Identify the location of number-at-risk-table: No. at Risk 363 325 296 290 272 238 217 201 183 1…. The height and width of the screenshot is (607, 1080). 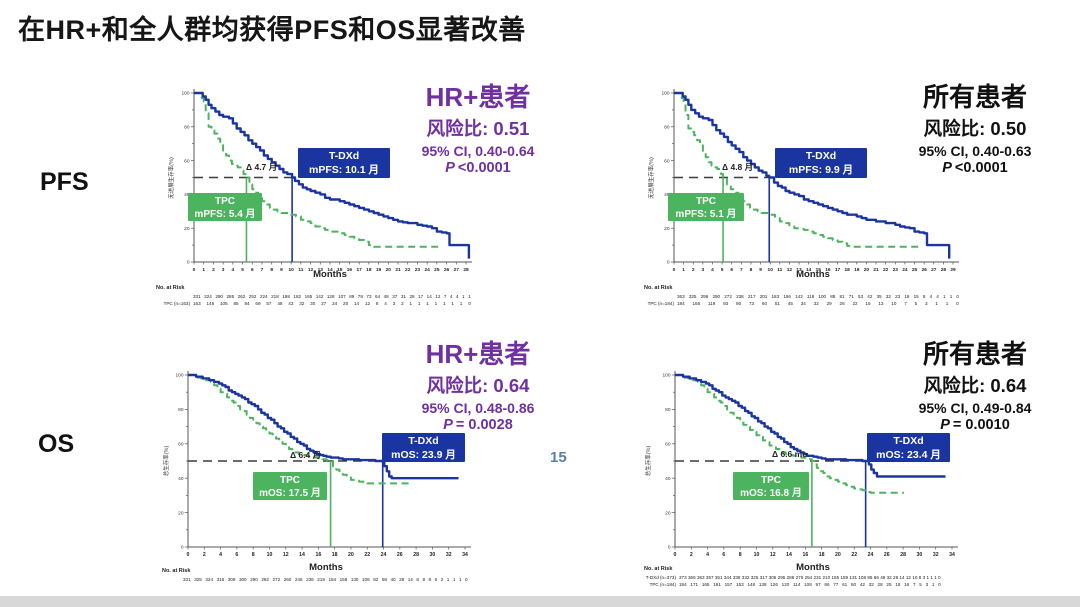
(801, 296).